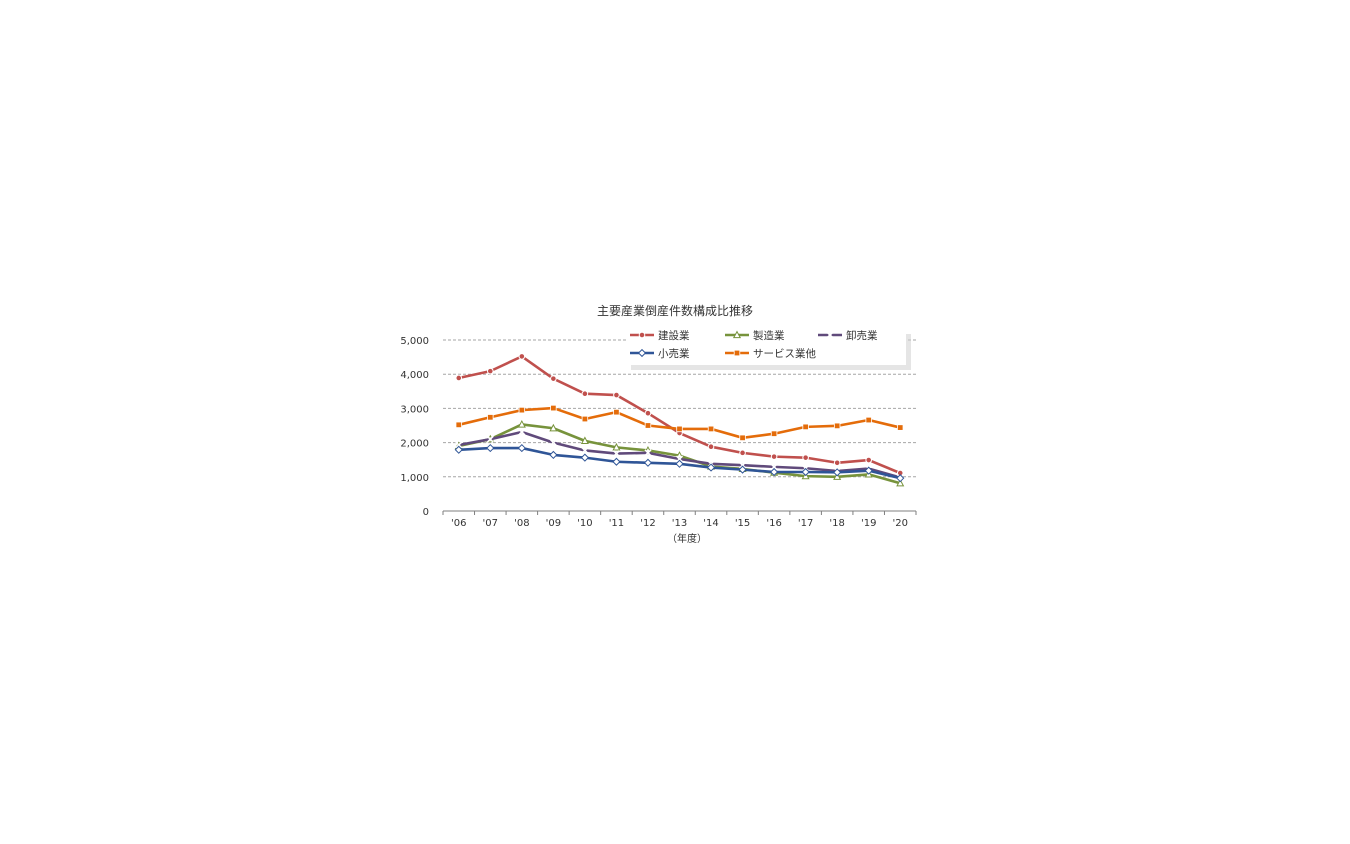 The width and height of the screenshot is (1350, 844). Describe the element at coordinates (674, 353) in the screenshot. I see `legend-label: 小売業` at that location.